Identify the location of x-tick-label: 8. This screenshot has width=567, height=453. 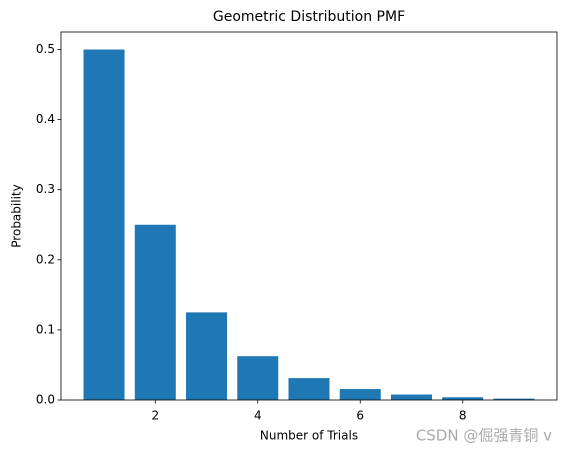
(463, 416).